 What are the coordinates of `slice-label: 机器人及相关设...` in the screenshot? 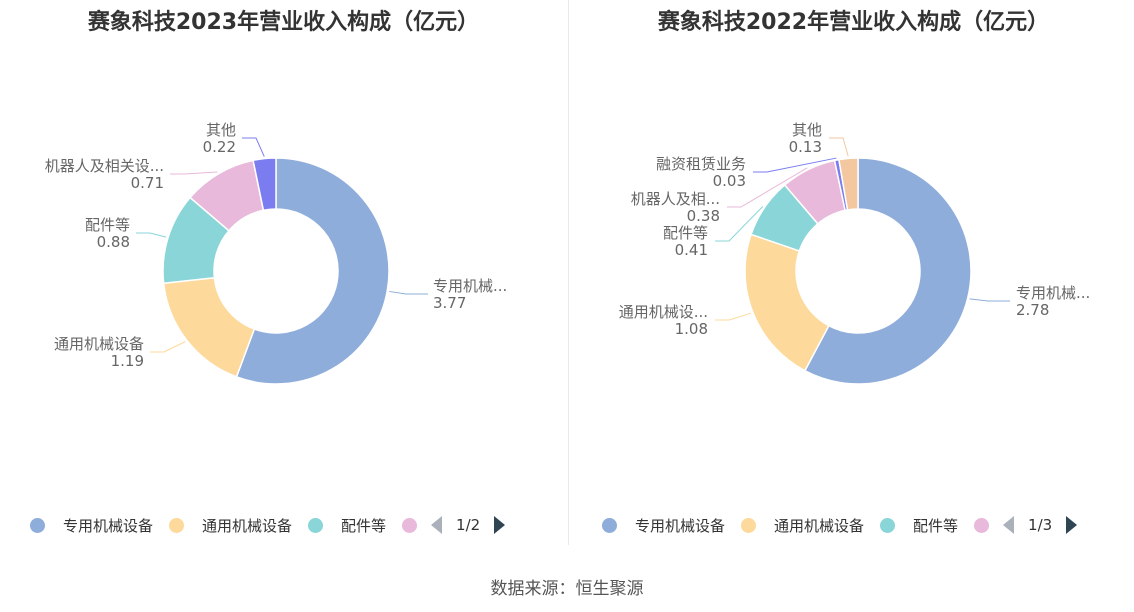 It's located at (104, 166).